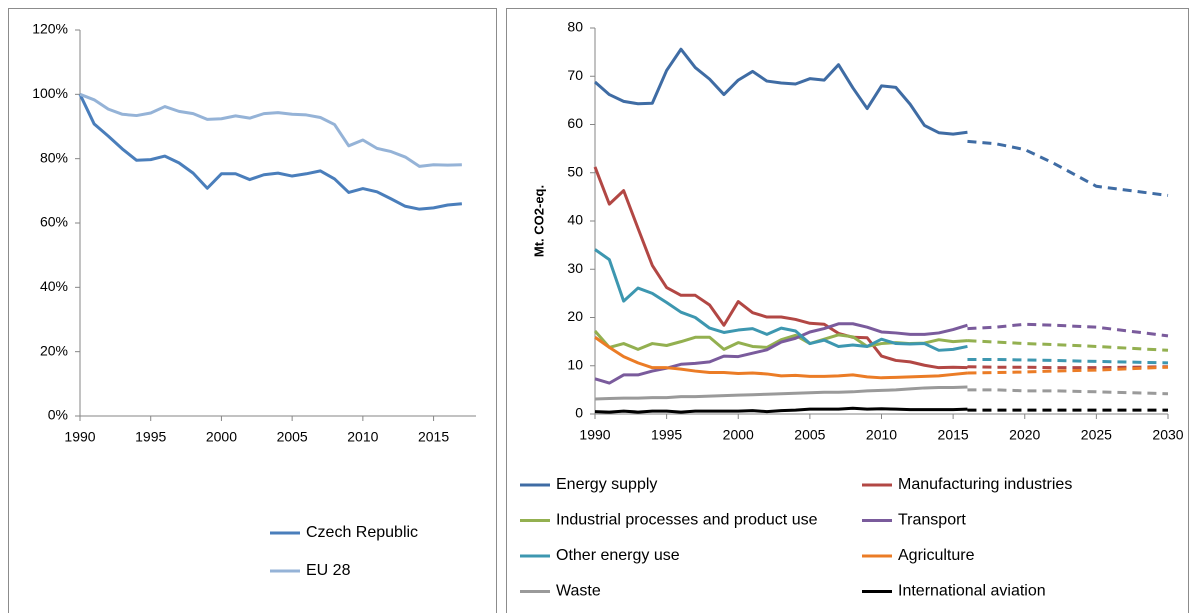 This screenshot has width=1190, height=613. What do you see at coordinates (575, 171) in the screenshot?
I see `y-tick-label: 50` at bounding box center [575, 171].